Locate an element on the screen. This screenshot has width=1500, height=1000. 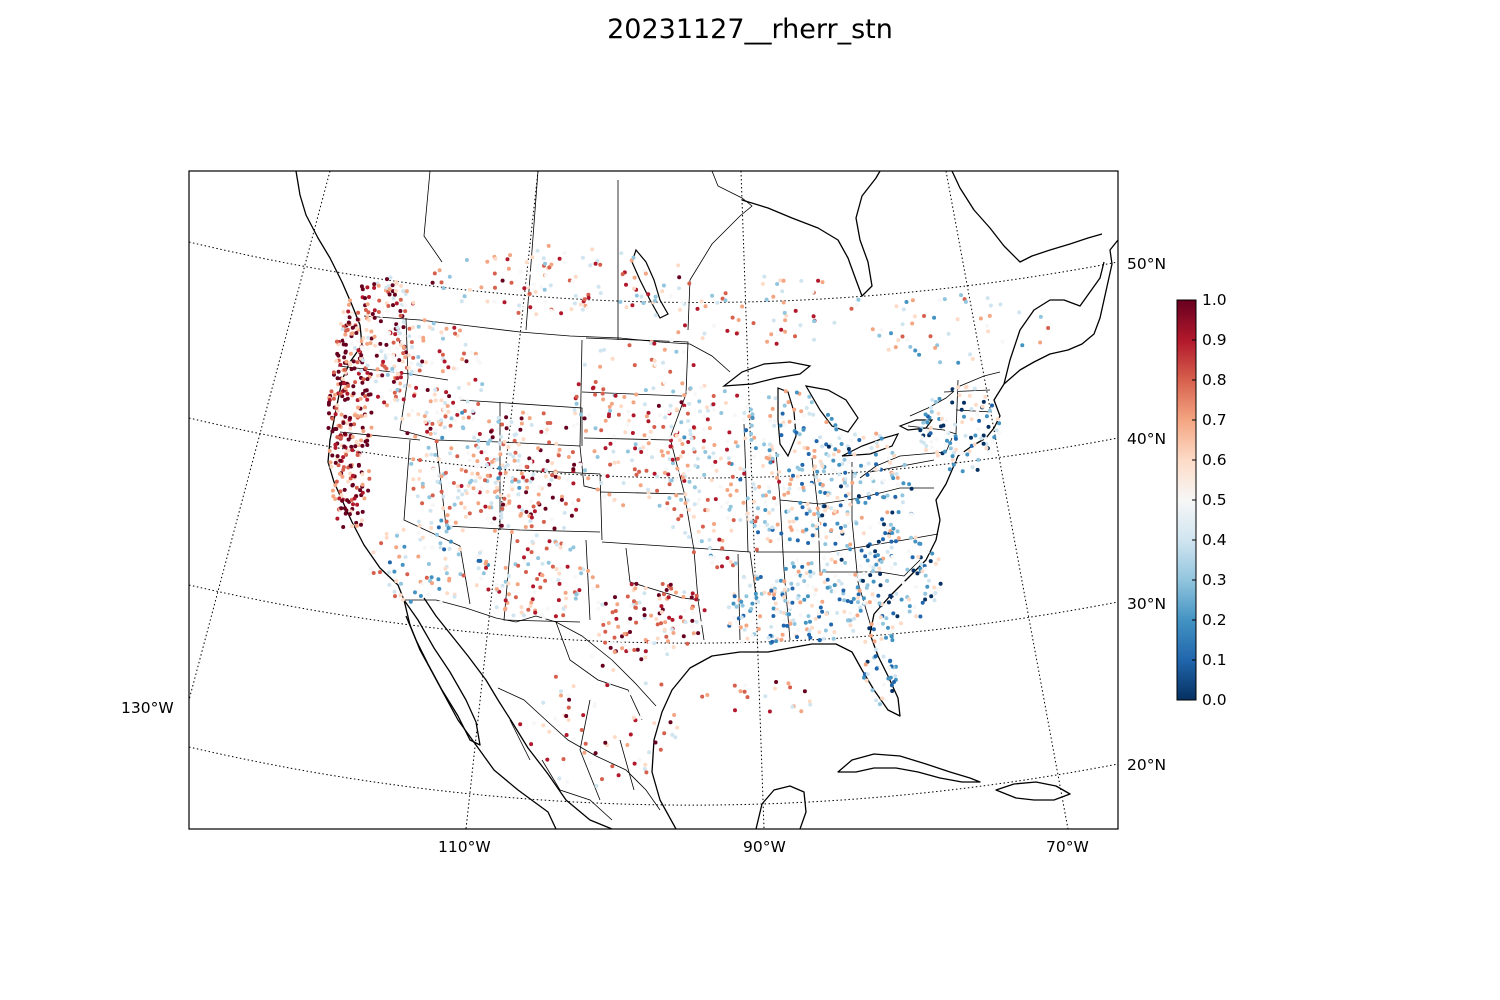
yucatan is located at coordinates (781, 807).